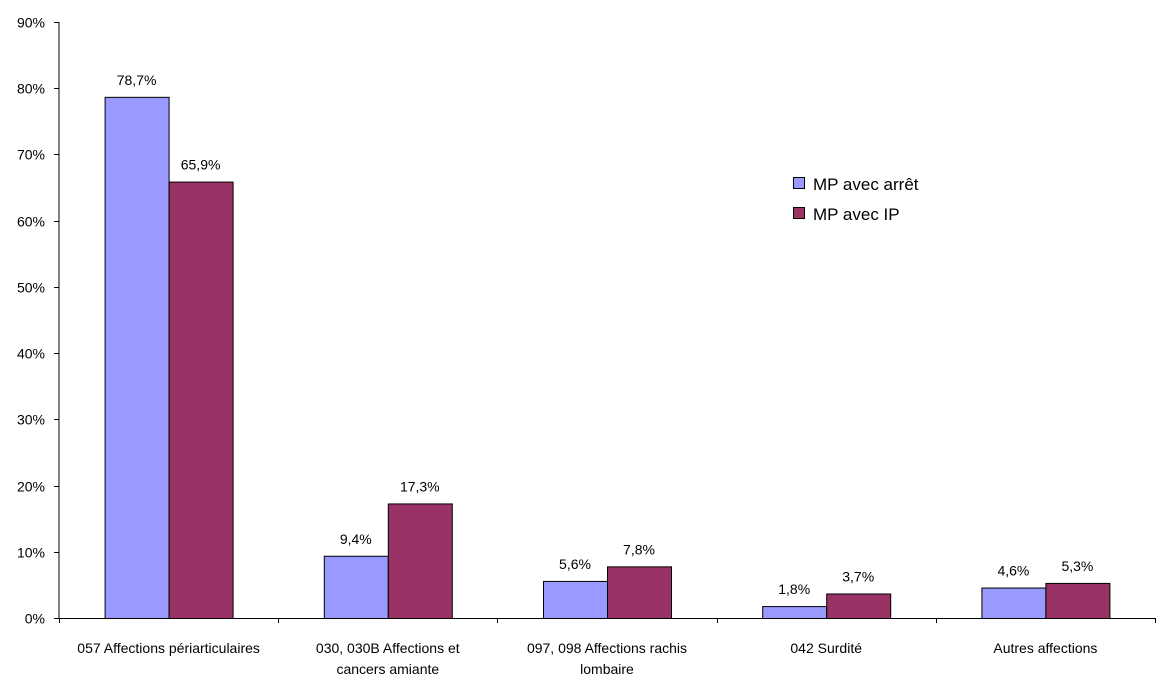 Image resolution: width=1158 pixels, height=677 pixels. Describe the element at coordinates (31, 222) in the screenshot. I see `y-tick-label: 60%` at that location.